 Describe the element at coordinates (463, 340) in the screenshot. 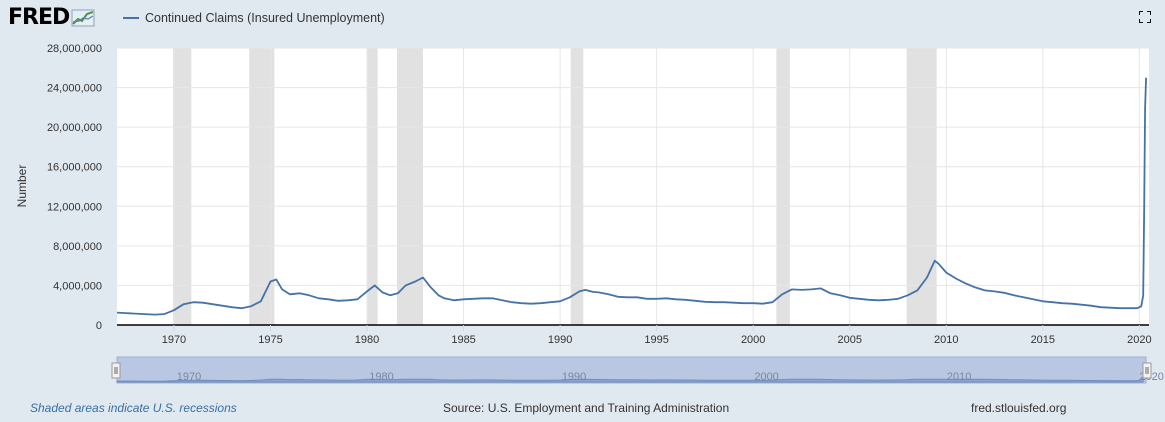

I see `x-tick-label: 1985` at that location.